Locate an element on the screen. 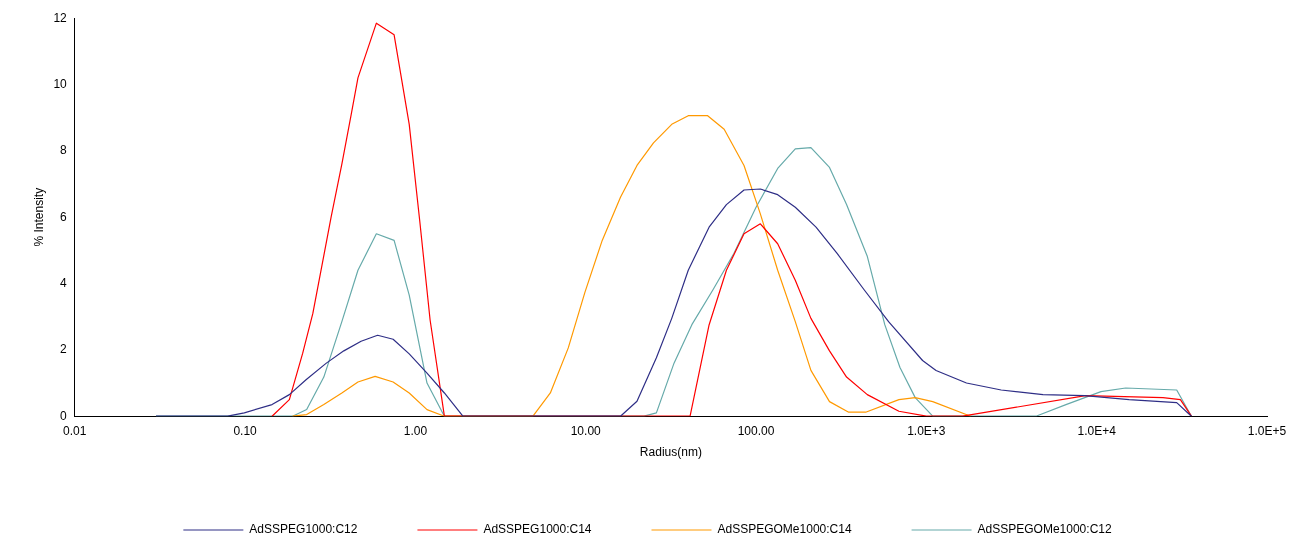 The height and width of the screenshot is (554, 1305). x-tick-label: 0.01 is located at coordinates (75, 430).